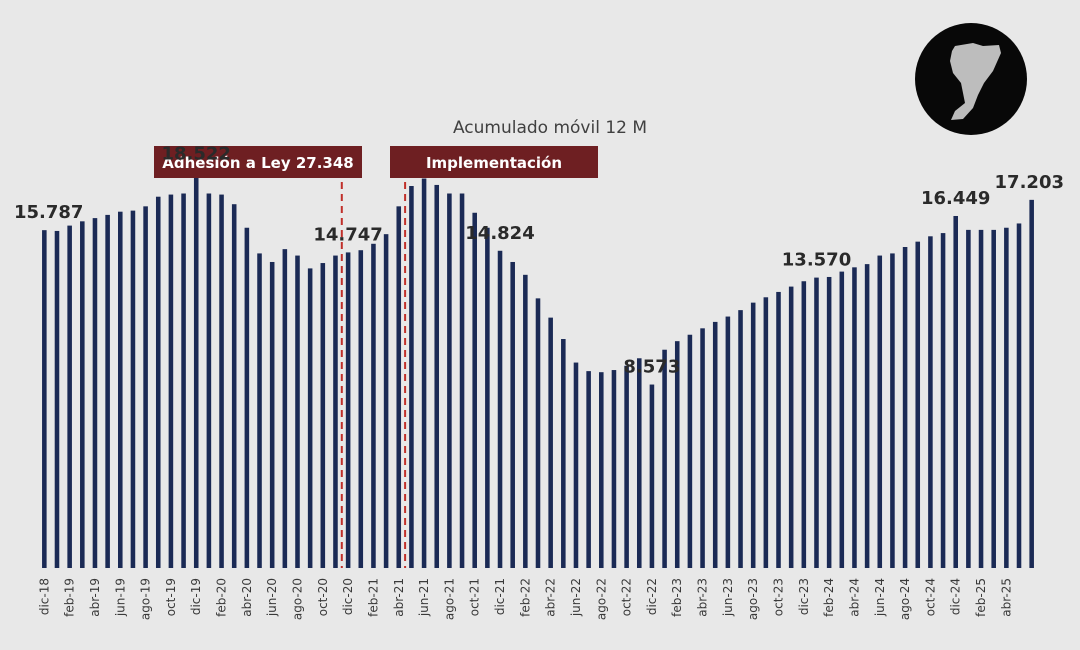 The width and height of the screenshot is (1080, 650). I want to click on tick-label-abr-24: abr-24, so click(855, 597).